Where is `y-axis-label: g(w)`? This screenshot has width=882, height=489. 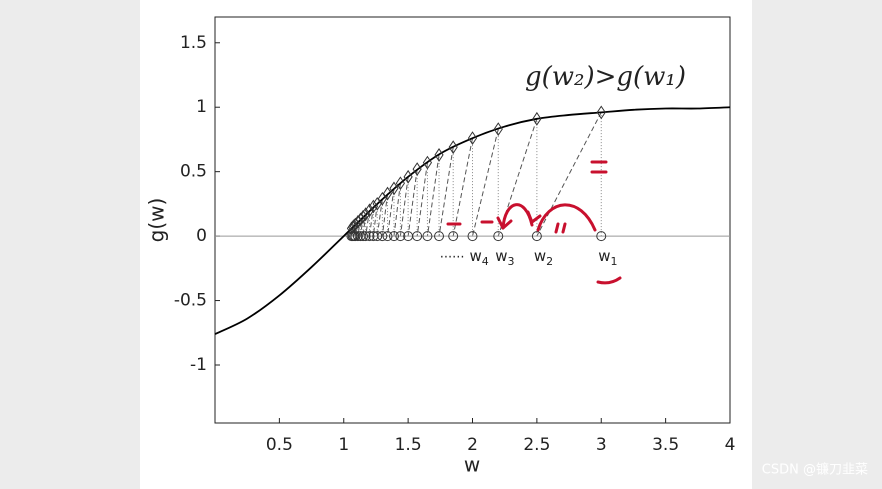 y-axis-label: g(w) is located at coordinates (157, 220).